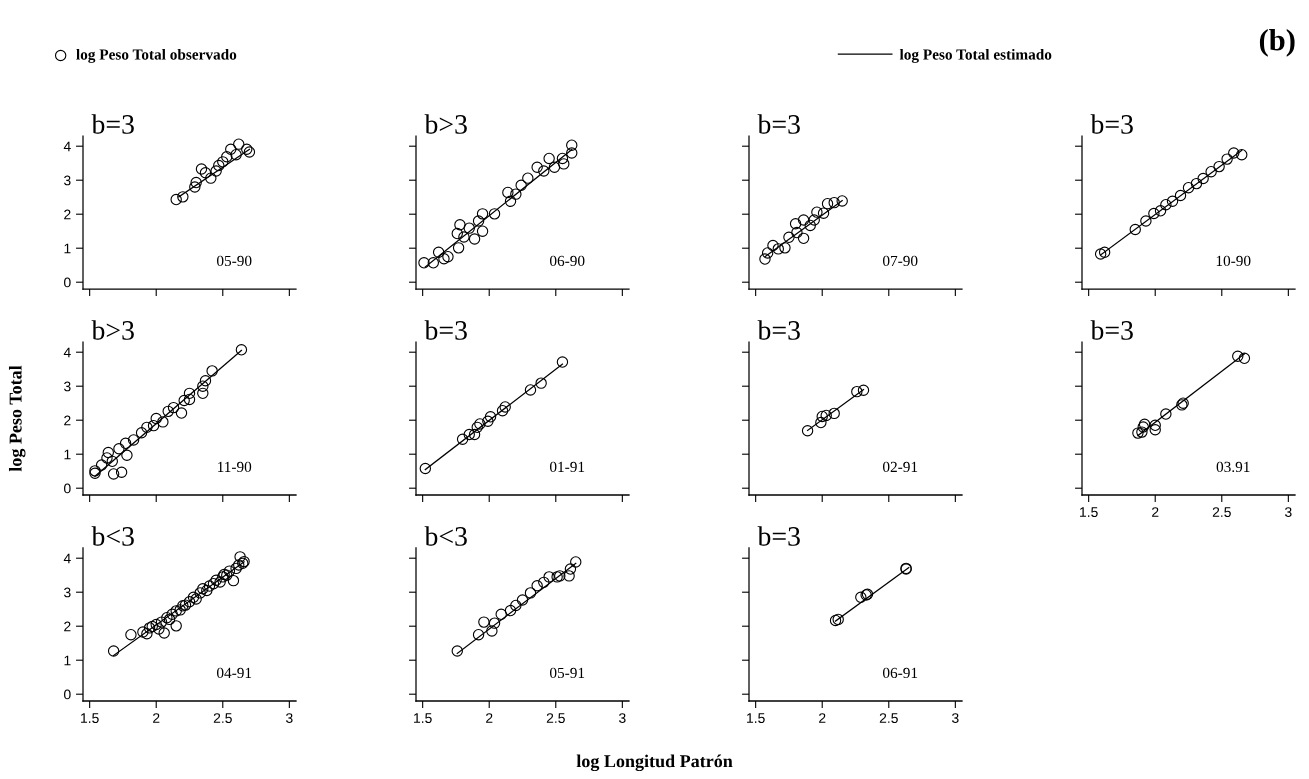 Image resolution: width=1309 pixels, height=779 pixels. I want to click on annotation: 06-91, so click(900, 673).